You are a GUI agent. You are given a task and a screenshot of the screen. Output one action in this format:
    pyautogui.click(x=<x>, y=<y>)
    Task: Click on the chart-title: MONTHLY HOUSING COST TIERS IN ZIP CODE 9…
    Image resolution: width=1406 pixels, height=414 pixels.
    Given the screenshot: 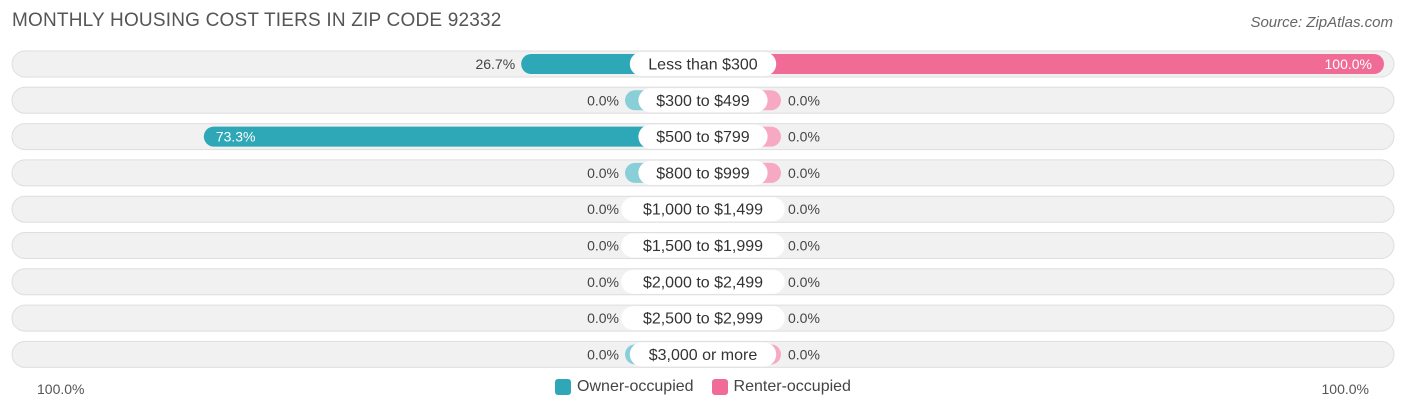 What is the action you would take?
    pyautogui.click(x=257, y=20)
    